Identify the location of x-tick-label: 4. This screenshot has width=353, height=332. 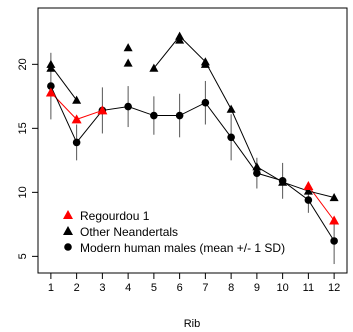
(128, 288).